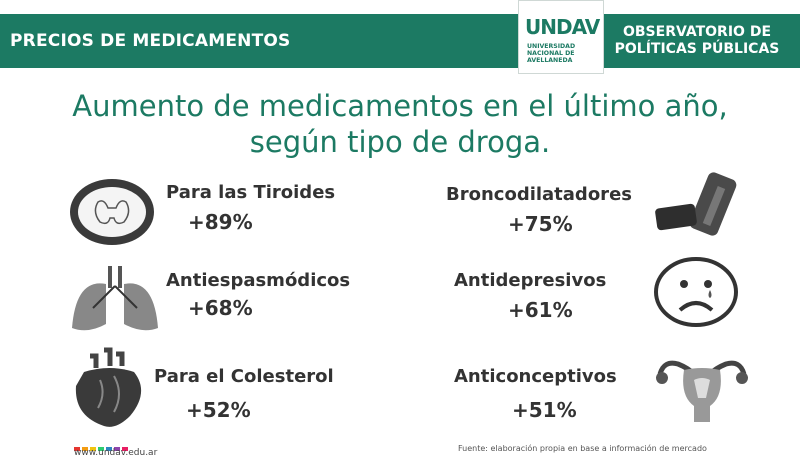 This screenshot has width=800, height=465. What do you see at coordinates (218, 410) in the screenshot?
I see `item-value-cholesterol: +52%` at bounding box center [218, 410].